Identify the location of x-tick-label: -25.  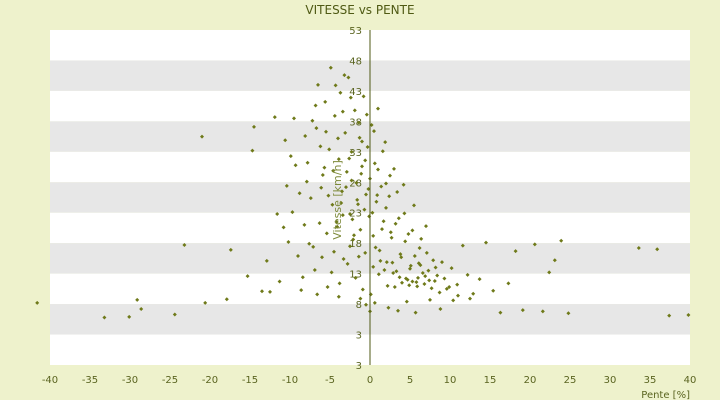
(170, 380).